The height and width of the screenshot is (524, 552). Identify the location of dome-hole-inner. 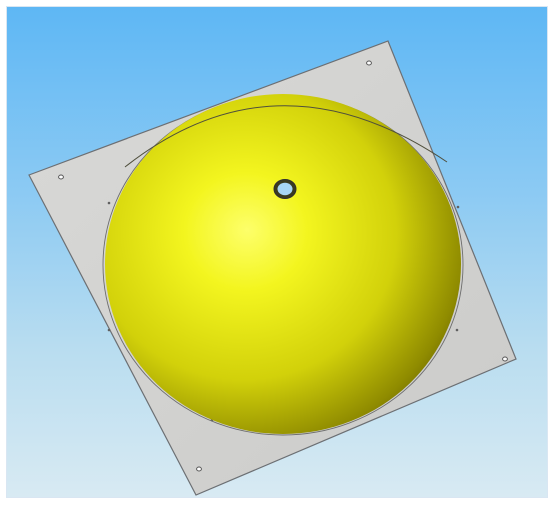
(285, 189).